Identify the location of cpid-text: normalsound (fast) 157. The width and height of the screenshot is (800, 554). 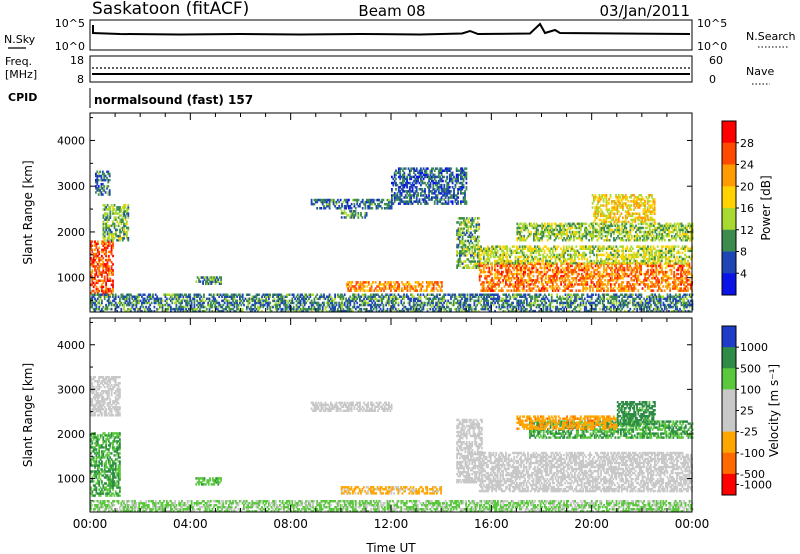
(173, 100).